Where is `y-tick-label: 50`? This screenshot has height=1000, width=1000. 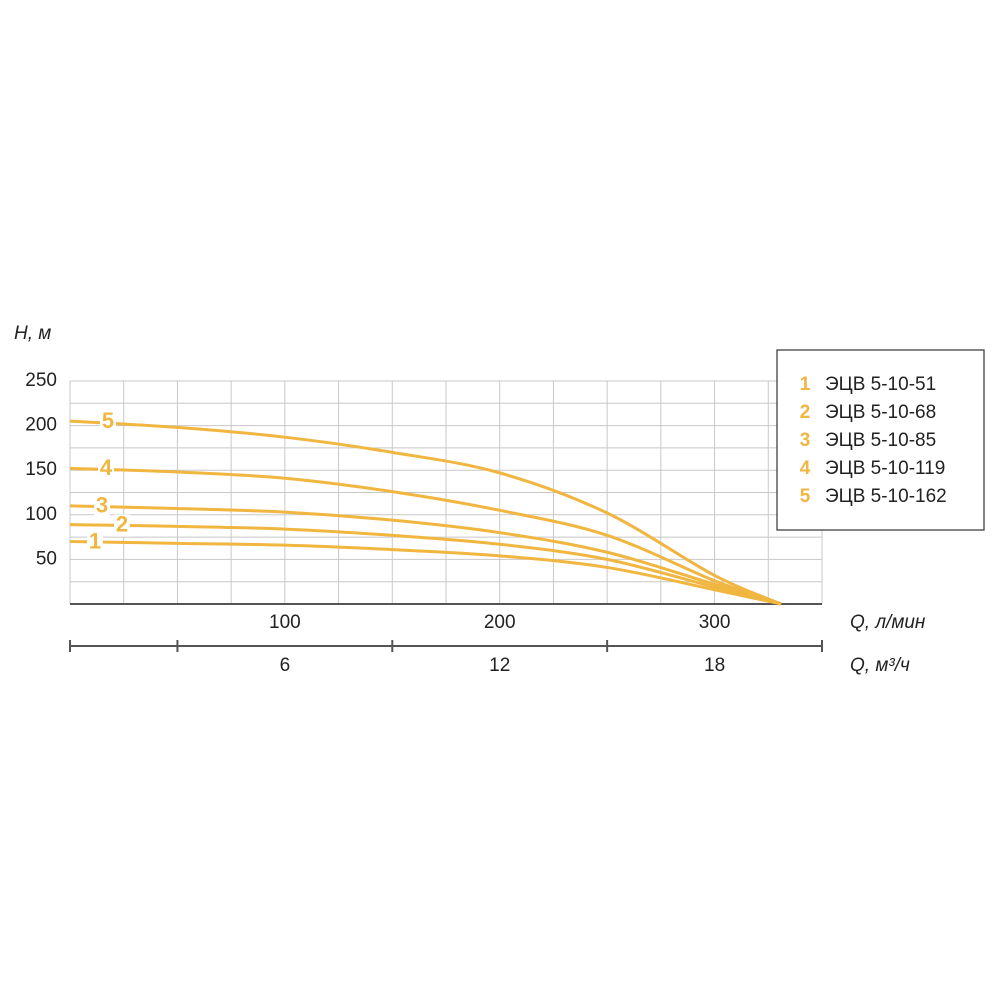
y-tick-label: 50 is located at coordinates (46, 558).